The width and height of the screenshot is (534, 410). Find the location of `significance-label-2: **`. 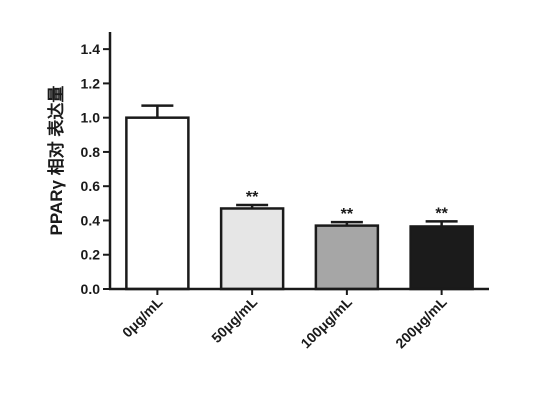

significance-label-2: ** is located at coordinates (252, 197).